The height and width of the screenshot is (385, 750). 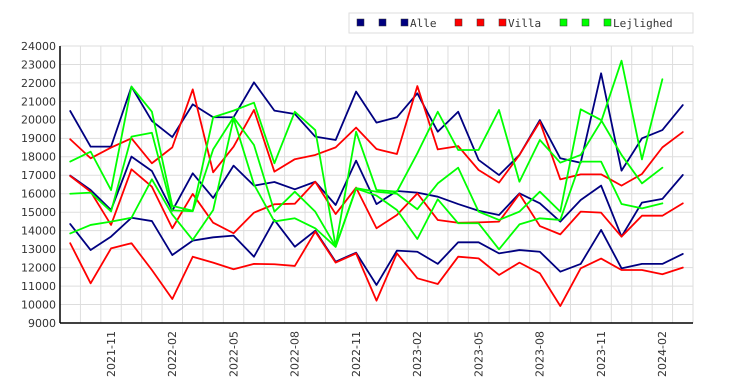 What do you see at coordinates (42, 323) in the screenshot?
I see `y-tick-label: 9000` at bounding box center [42, 323].